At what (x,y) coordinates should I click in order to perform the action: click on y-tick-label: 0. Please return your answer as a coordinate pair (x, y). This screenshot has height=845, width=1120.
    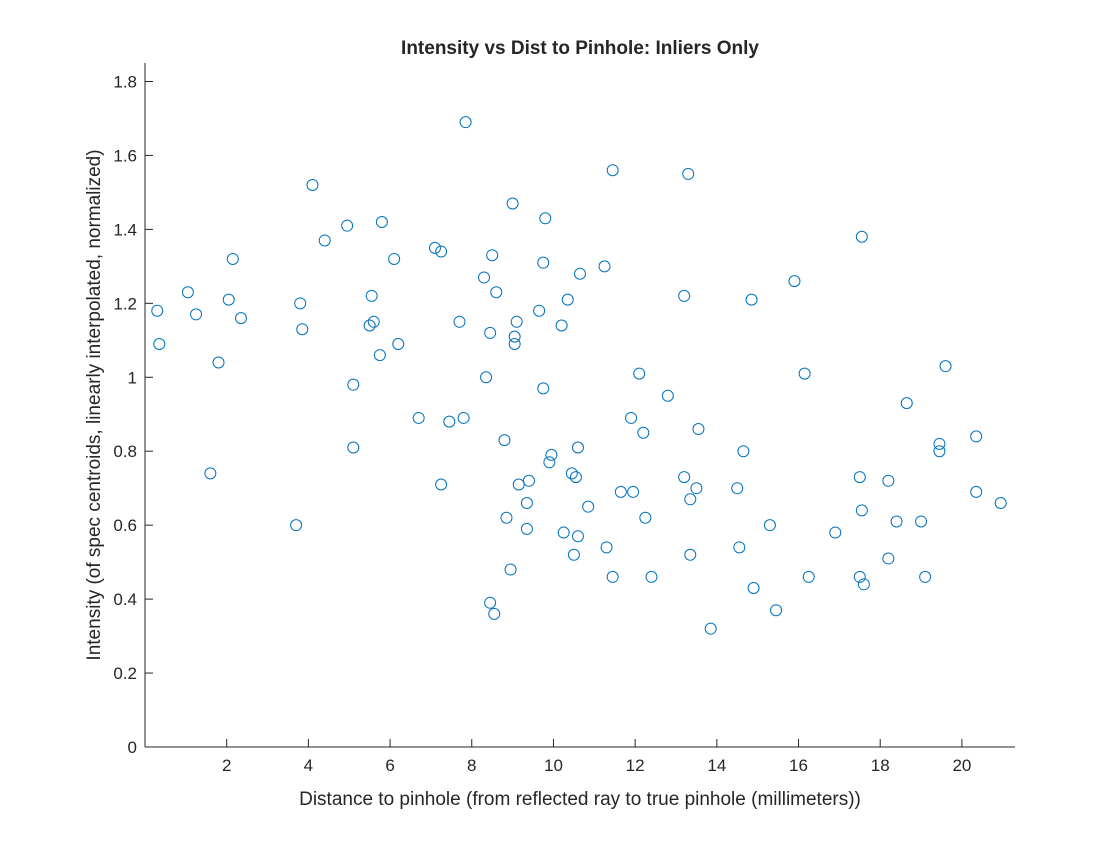
    Looking at the image, I should click on (132, 747).